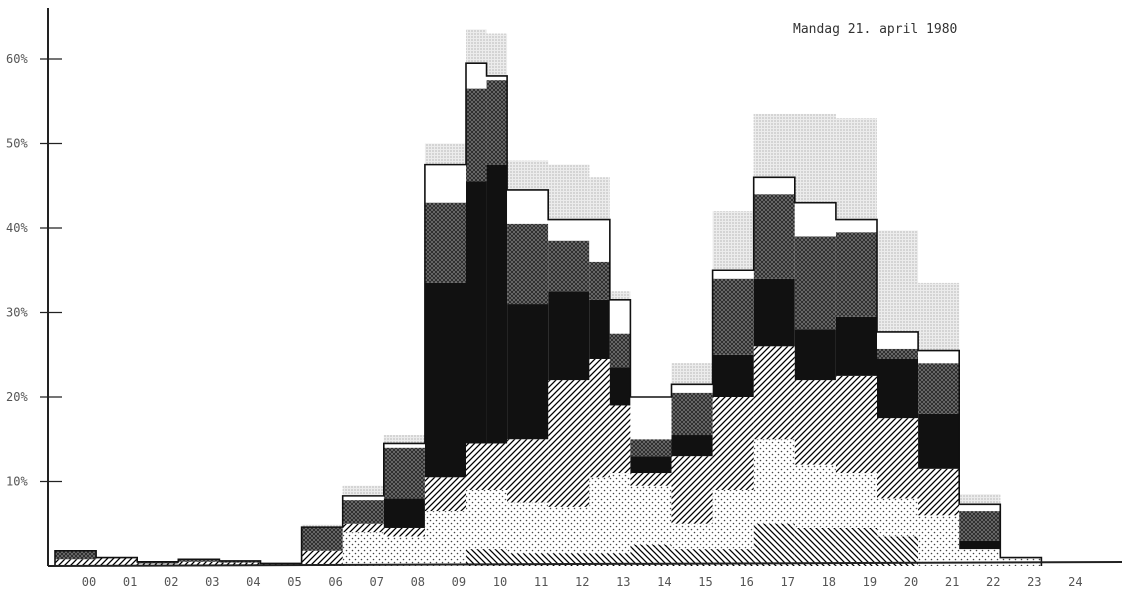 The height and width of the screenshot is (596, 1143). What do you see at coordinates (418, 582) in the screenshot?
I see `x-tick-label: 08` at bounding box center [418, 582].